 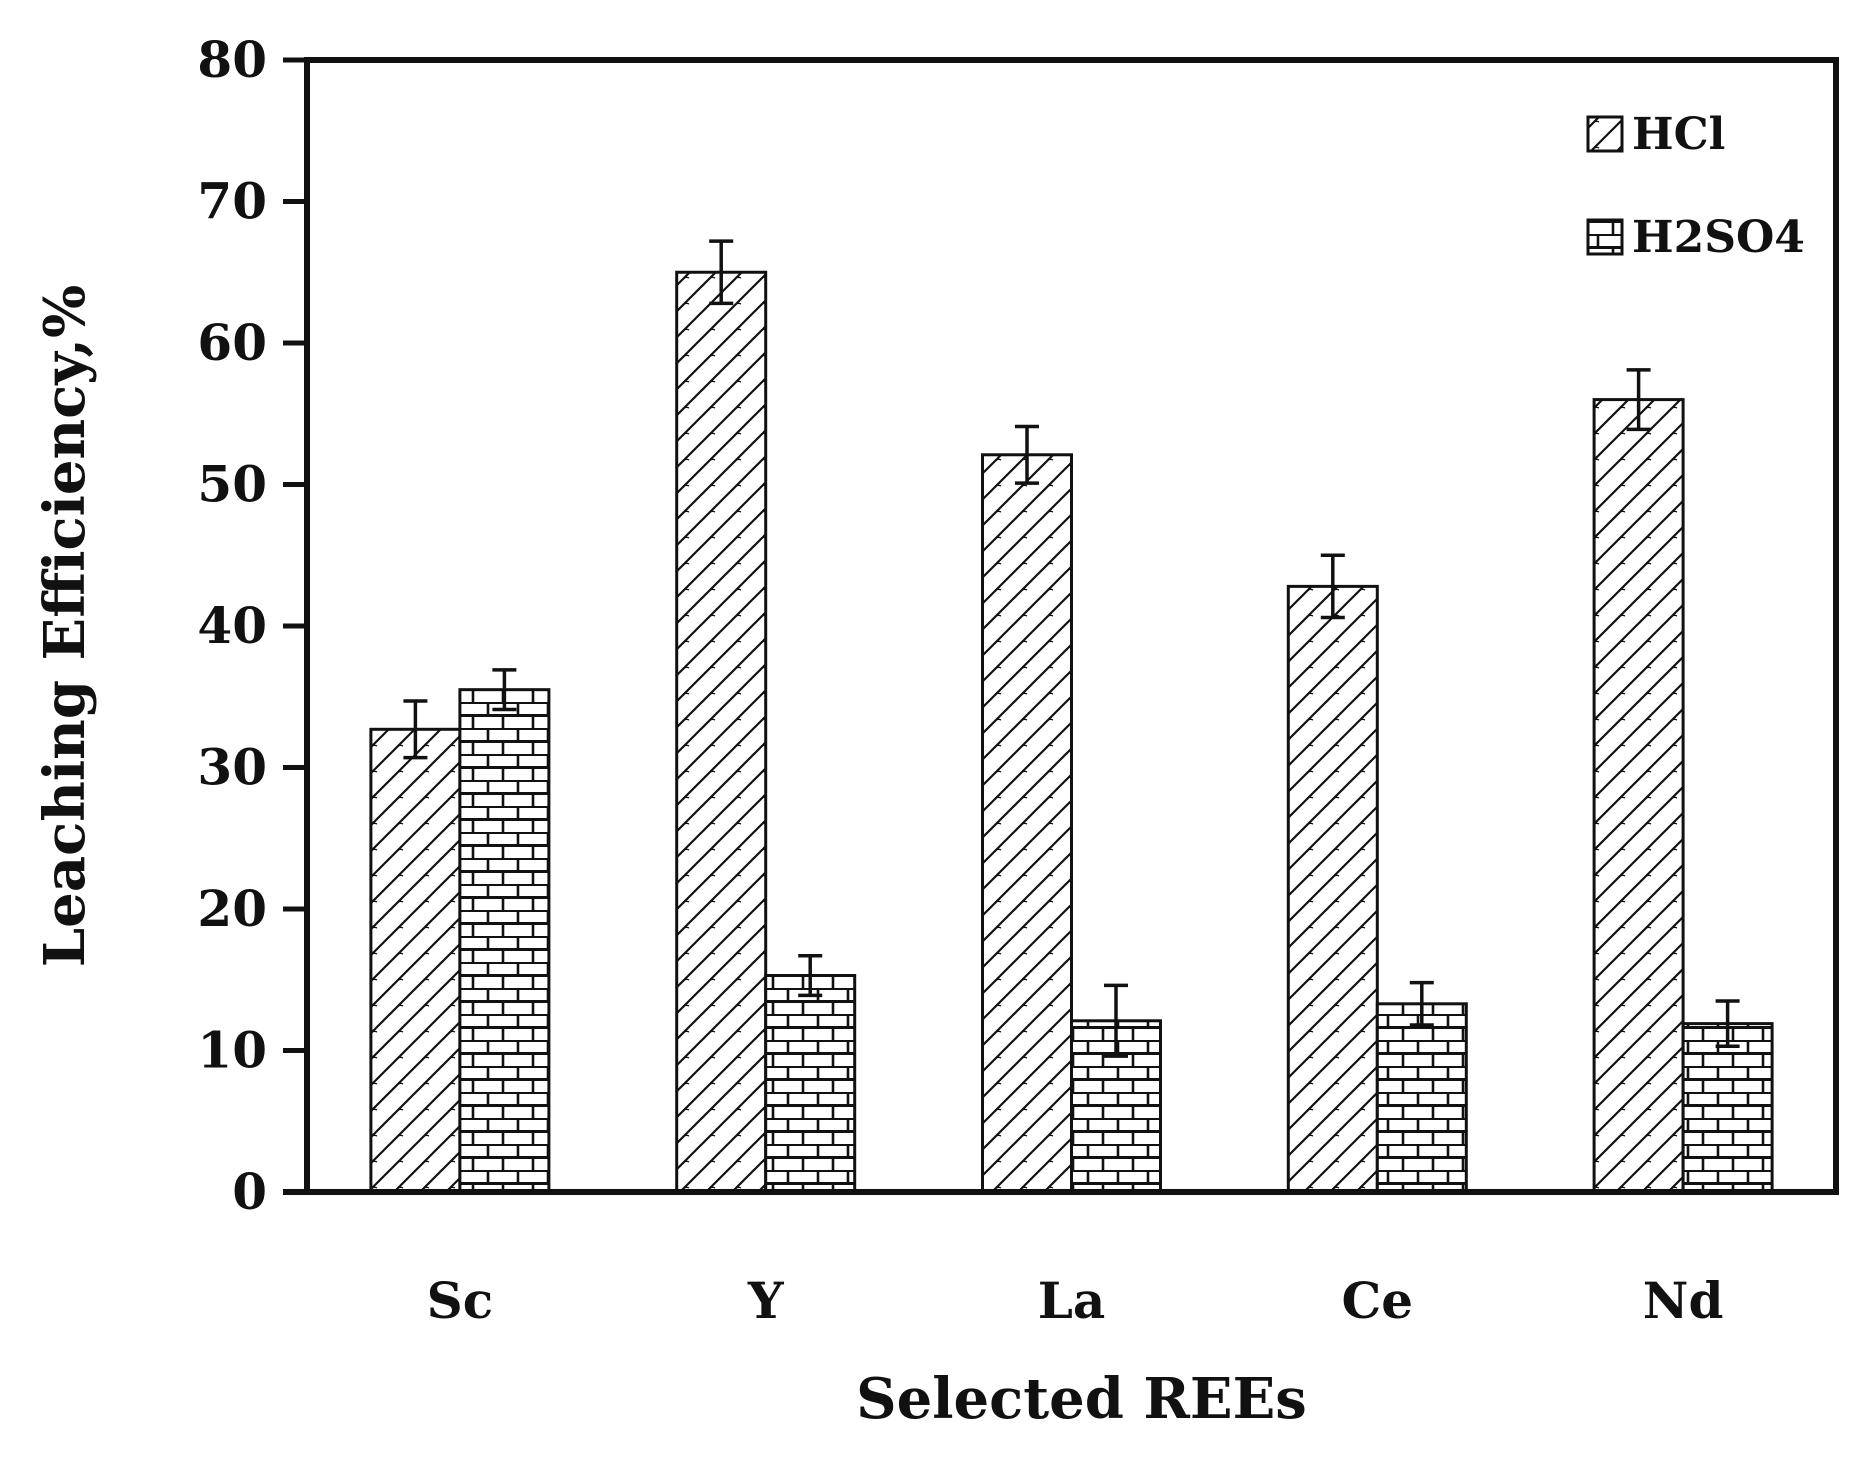 What do you see at coordinates (1332, 889) in the screenshot?
I see `bar-hcl-ce` at bounding box center [1332, 889].